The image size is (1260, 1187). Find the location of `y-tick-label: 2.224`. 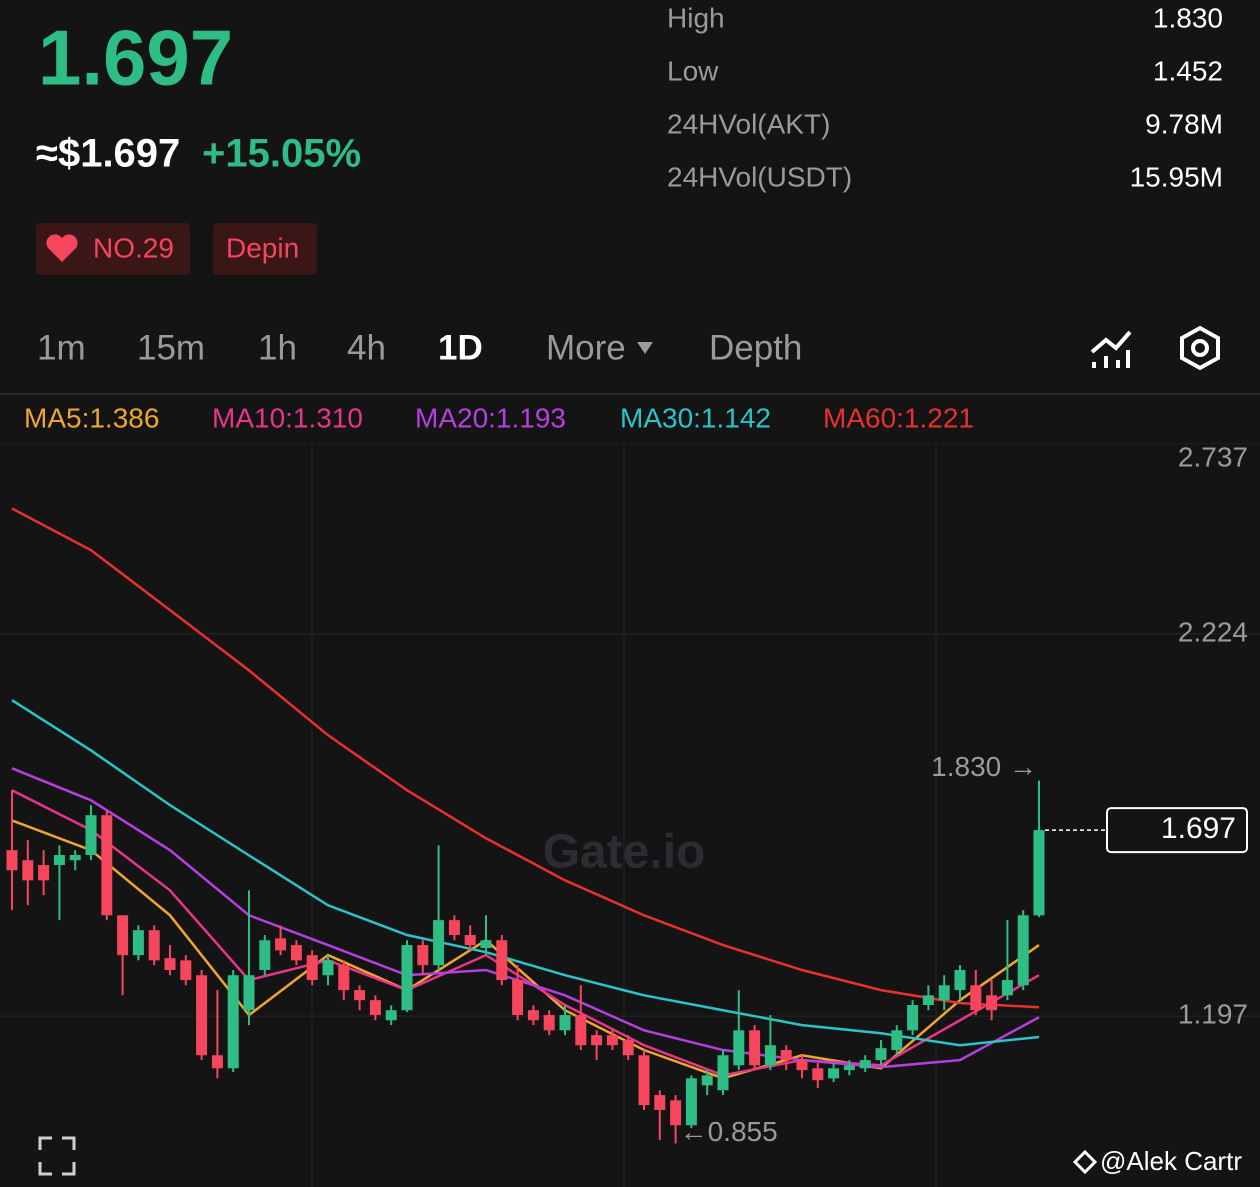

y-tick-label: 2.224 is located at coordinates (1213, 631).